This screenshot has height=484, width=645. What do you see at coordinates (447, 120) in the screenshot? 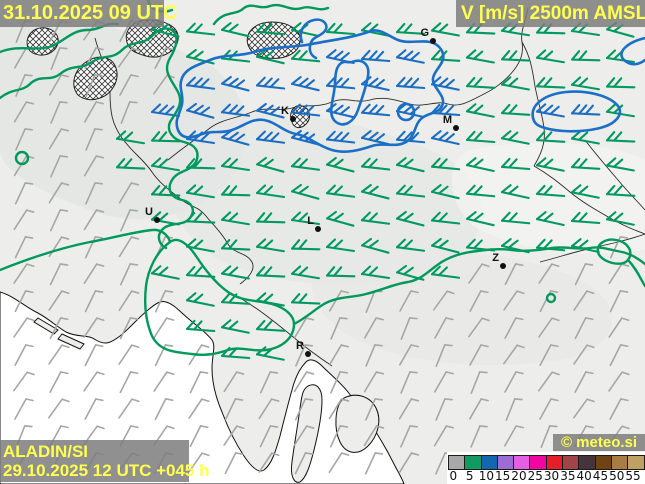
I see `city-label: M` at bounding box center [447, 120].